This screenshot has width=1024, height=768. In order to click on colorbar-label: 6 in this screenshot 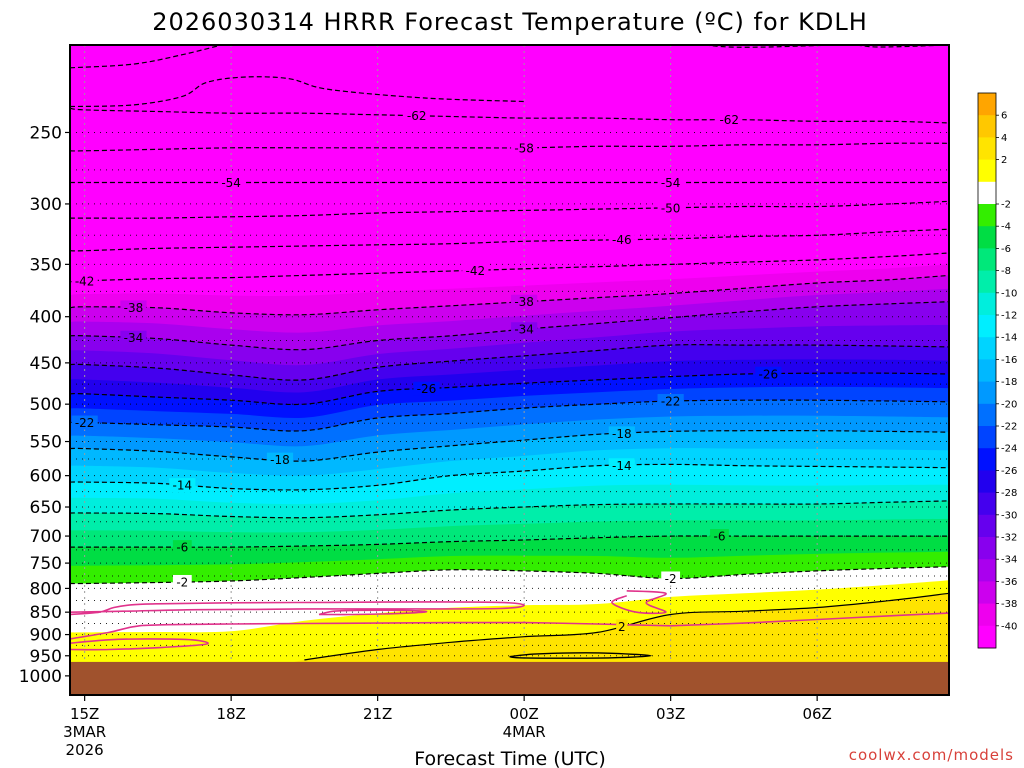, I will do `click(1004, 116)`.